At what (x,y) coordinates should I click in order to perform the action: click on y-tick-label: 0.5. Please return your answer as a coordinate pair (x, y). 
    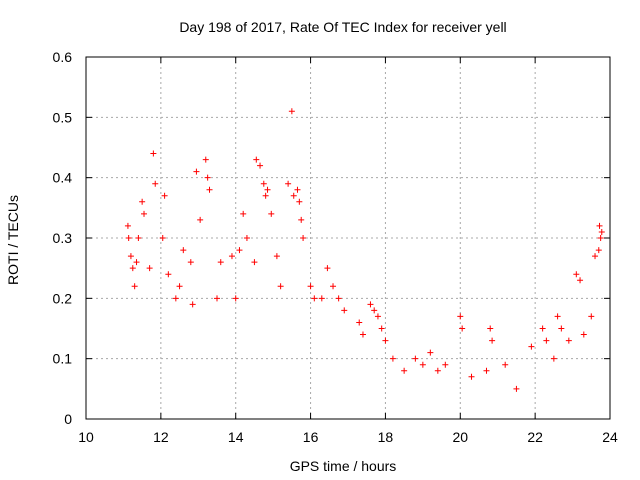
    Looking at the image, I should click on (63, 117).